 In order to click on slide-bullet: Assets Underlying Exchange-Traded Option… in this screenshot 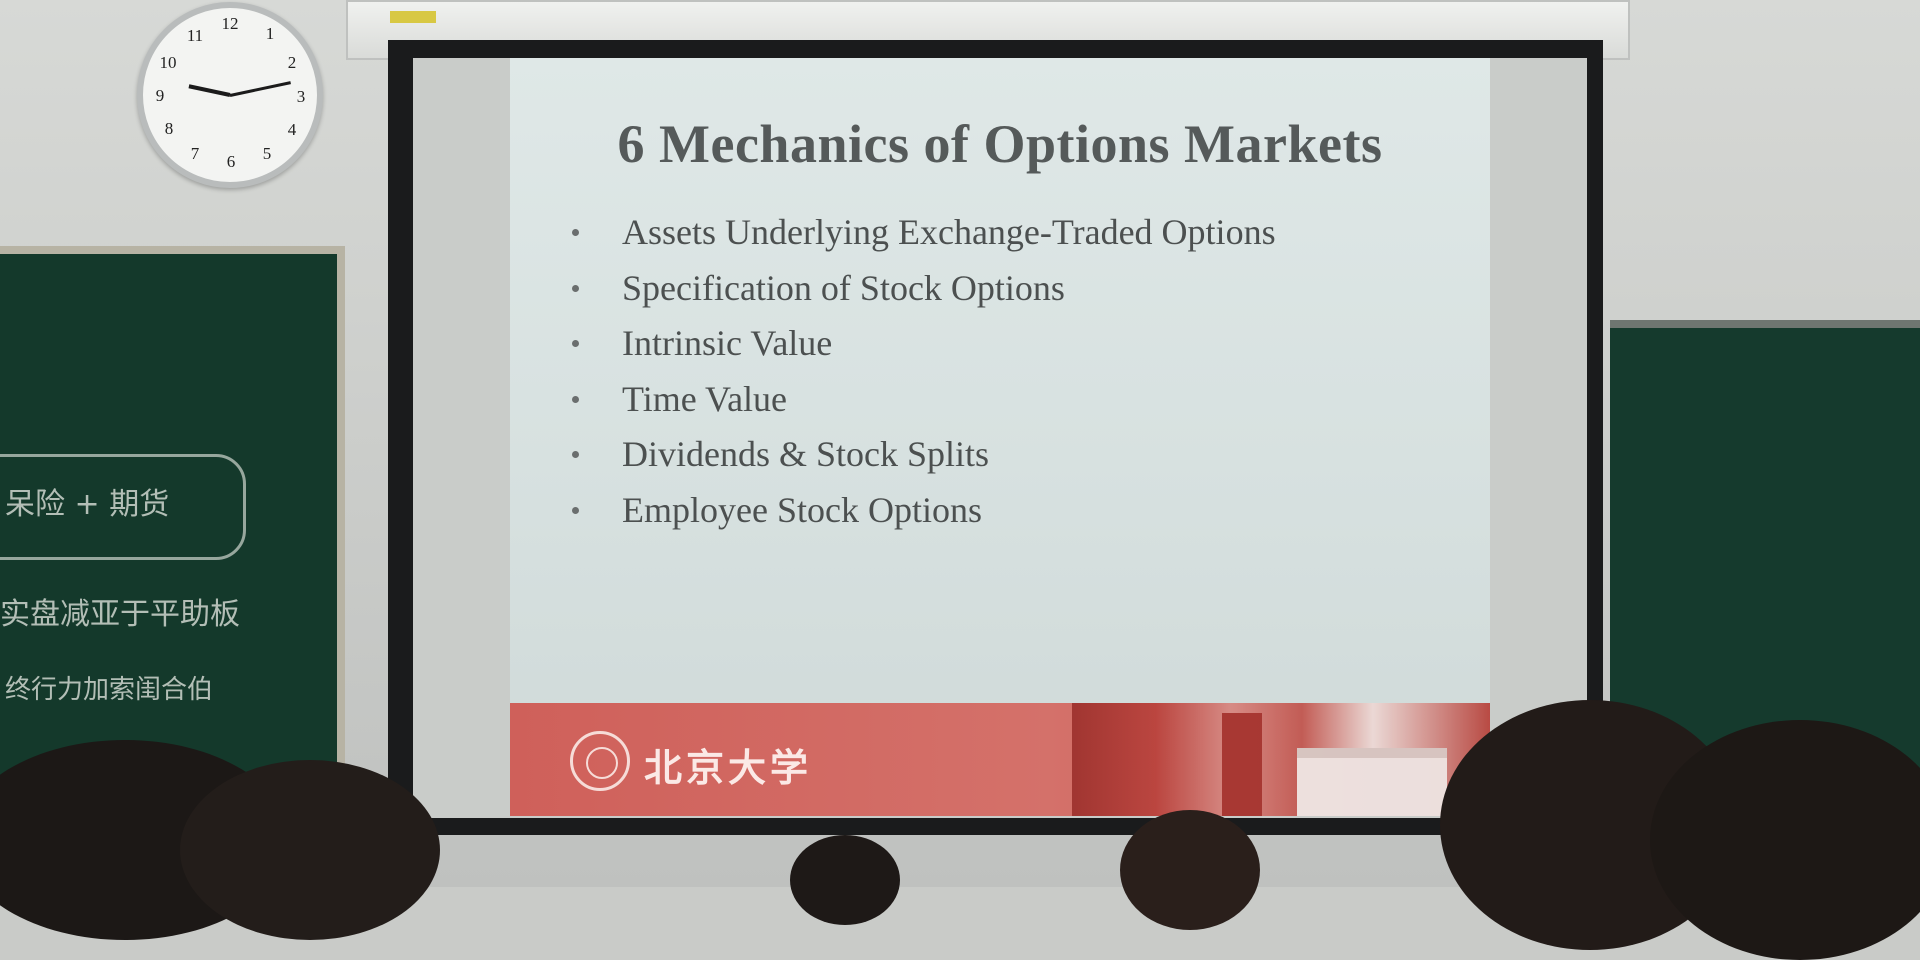, I will do `click(924, 233)`.